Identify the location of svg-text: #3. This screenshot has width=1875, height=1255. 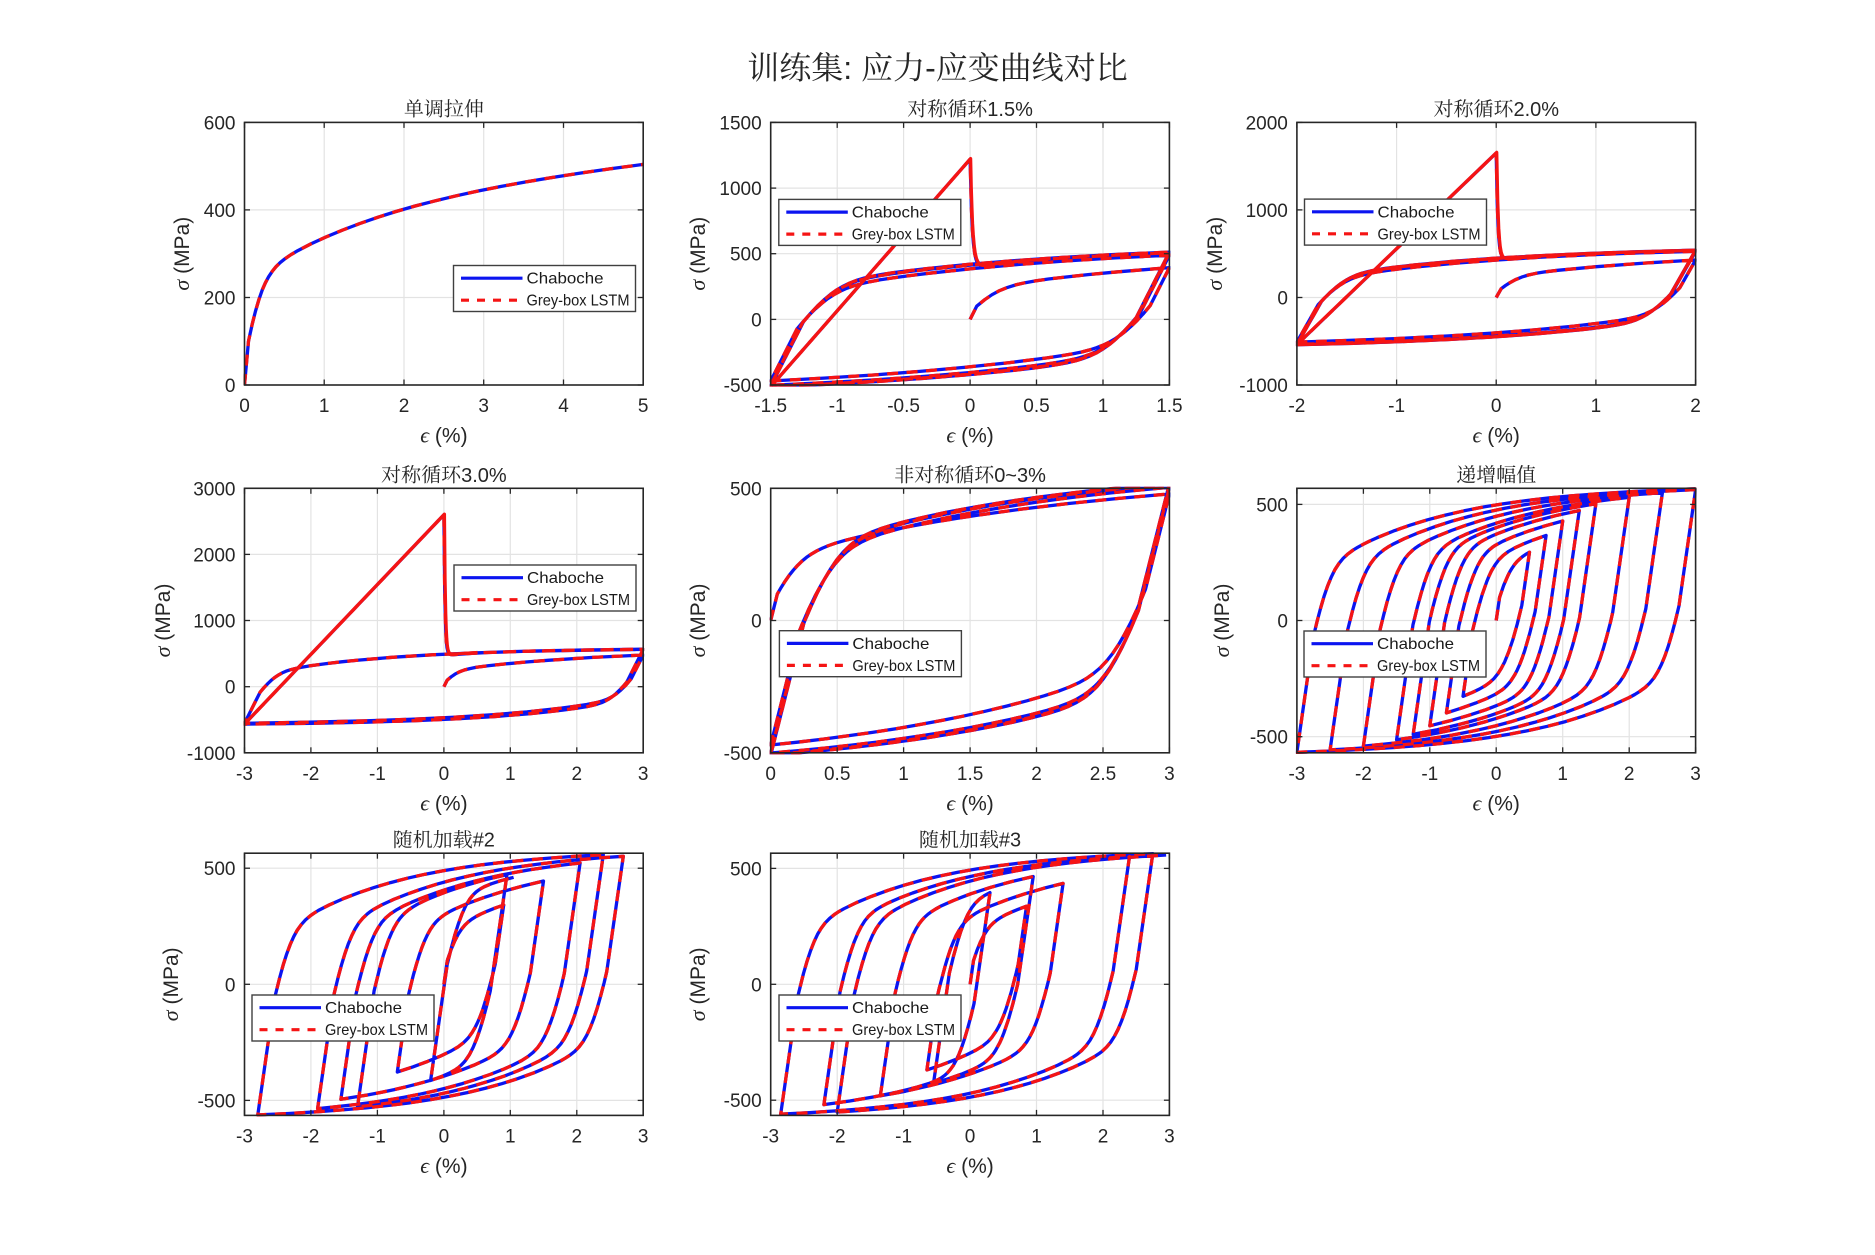
(1010, 841).